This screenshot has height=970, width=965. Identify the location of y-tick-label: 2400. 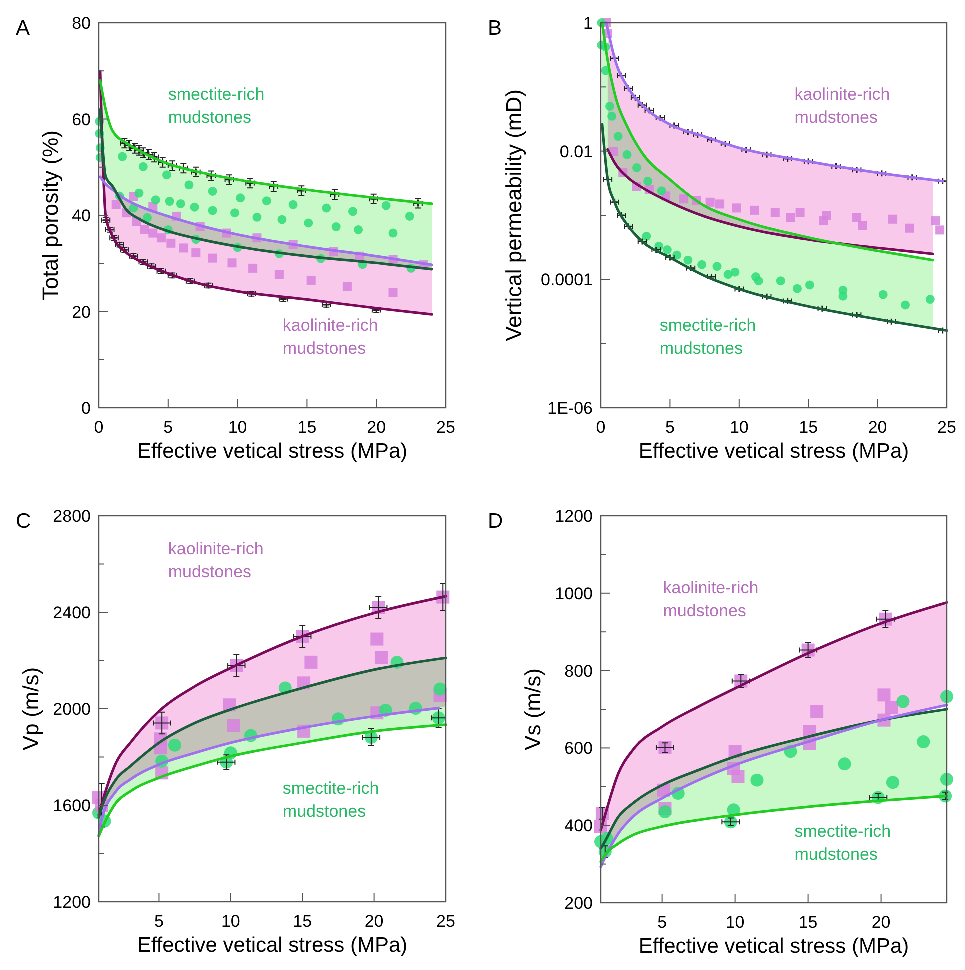
(72, 613).